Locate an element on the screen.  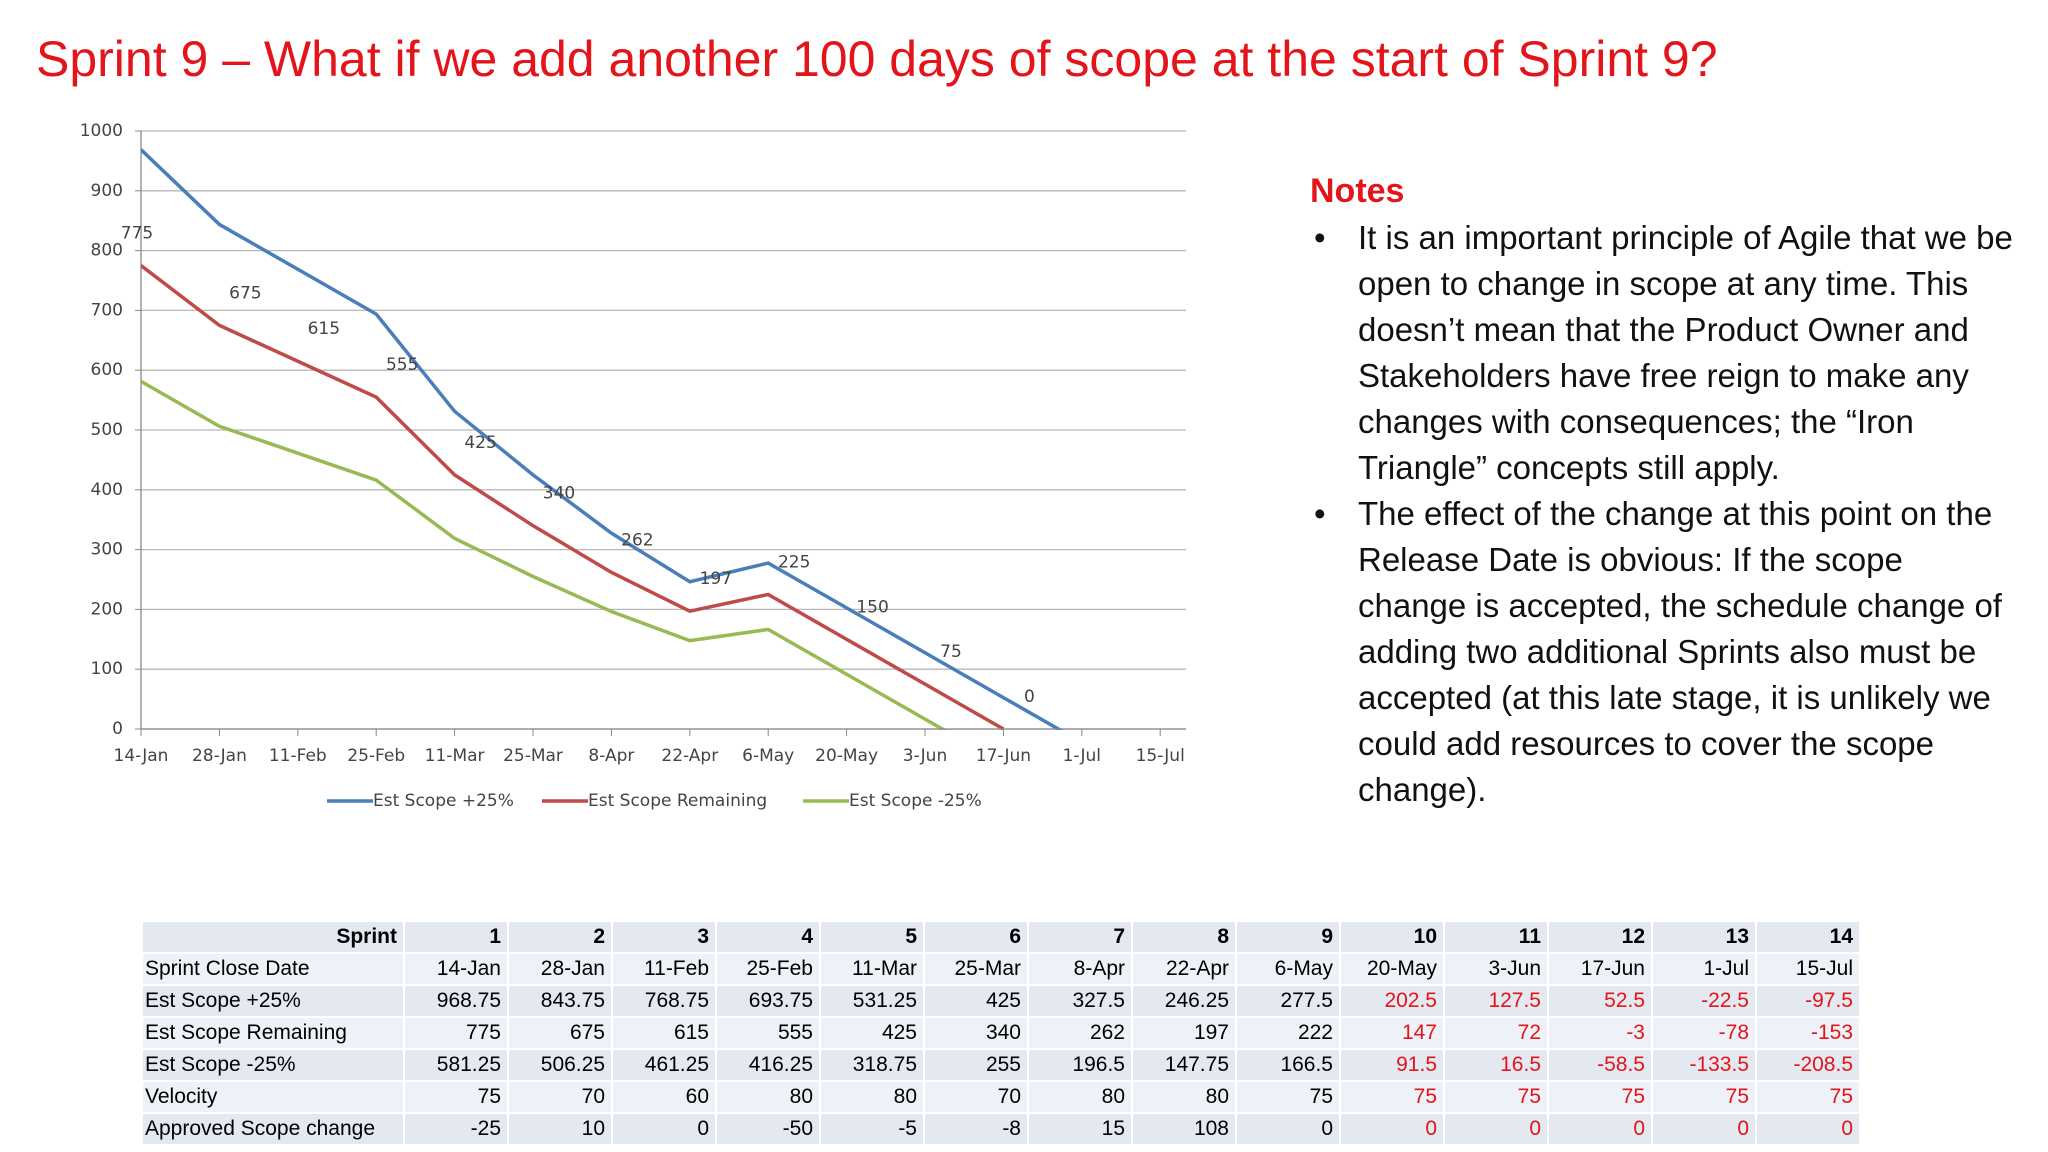
data-label: 225 is located at coordinates (794, 562).